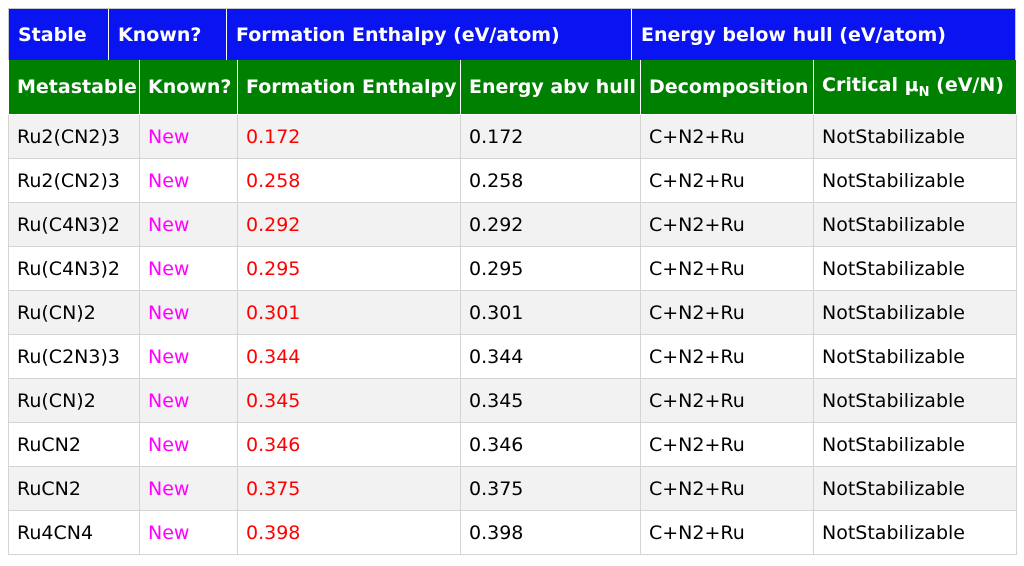 The height and width of the screenshot is (566, 1024). I want to click on header-critical-mu-suffix: (eV/N), so click(966, 85).